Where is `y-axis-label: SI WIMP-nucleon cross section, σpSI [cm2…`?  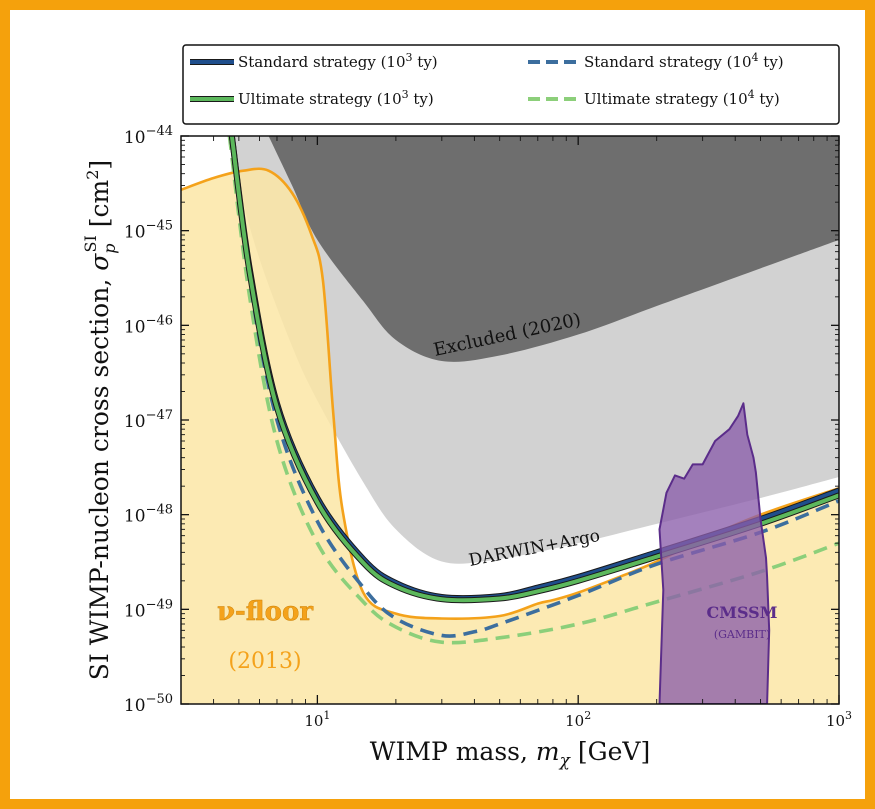 y-axis-label: SI WIMP-nucleon cross section, σpSI [cm2… is located at coordinates (100, 420).